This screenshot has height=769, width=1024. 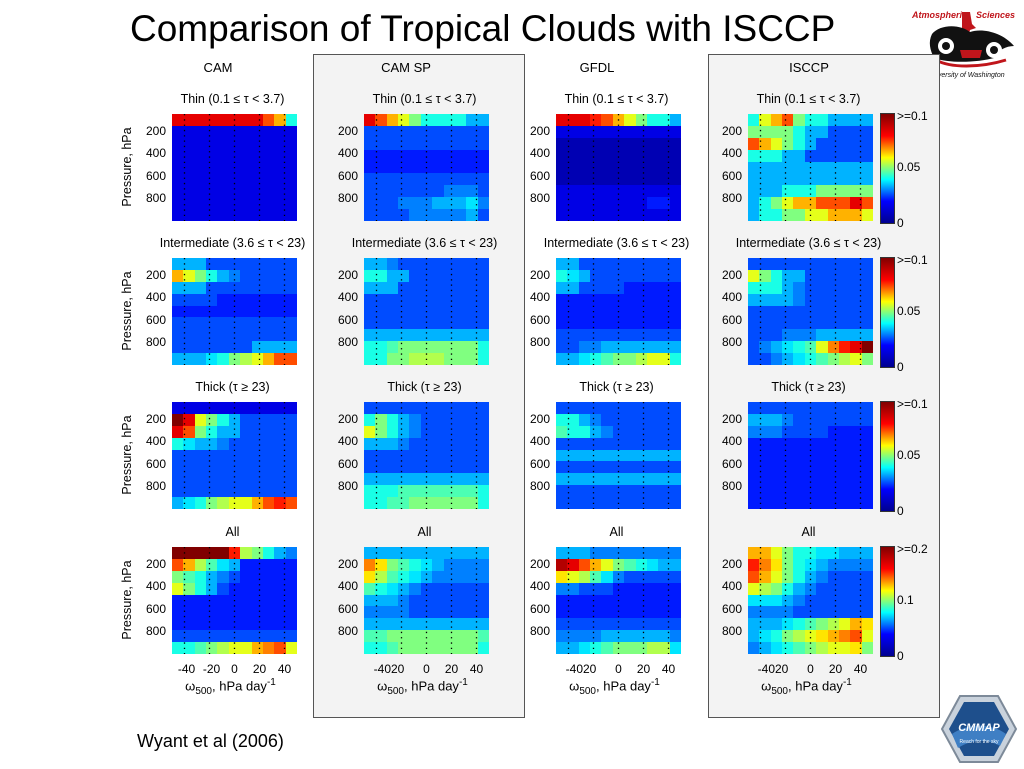 What do you see at coordinates (815, 686) in the screenshot?
I see `x-axis-label-units: , hPa day` at bounding box center [815, 686].